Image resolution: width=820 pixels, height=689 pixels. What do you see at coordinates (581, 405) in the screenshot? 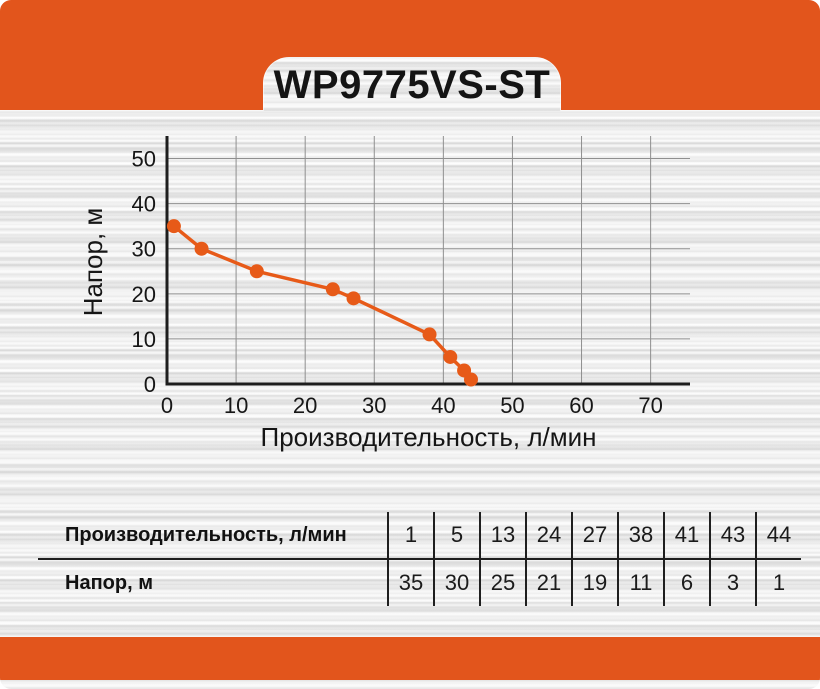
I see `x-tick-label: 60` at bounding box center [581, 405].